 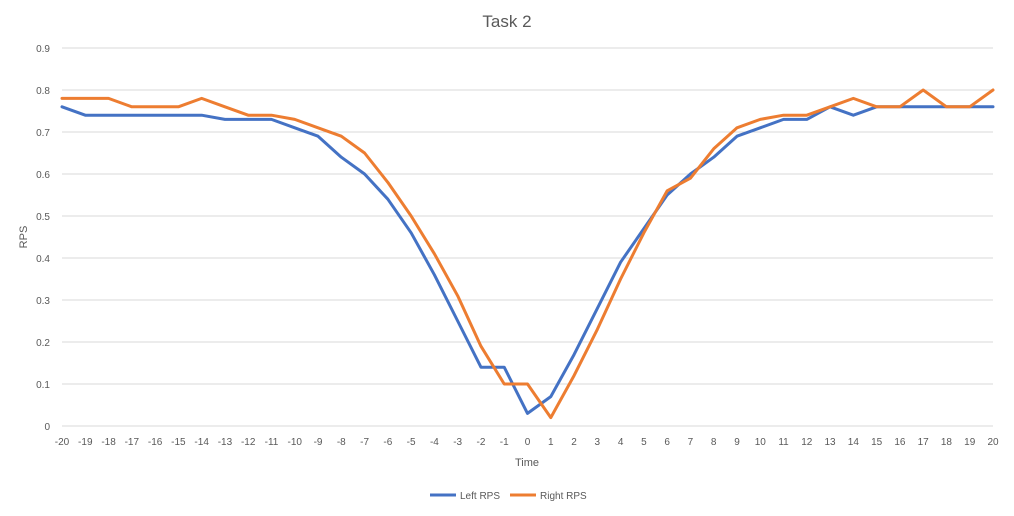 I want to click on x-tick-label: -12, so click(x=248, y=442).